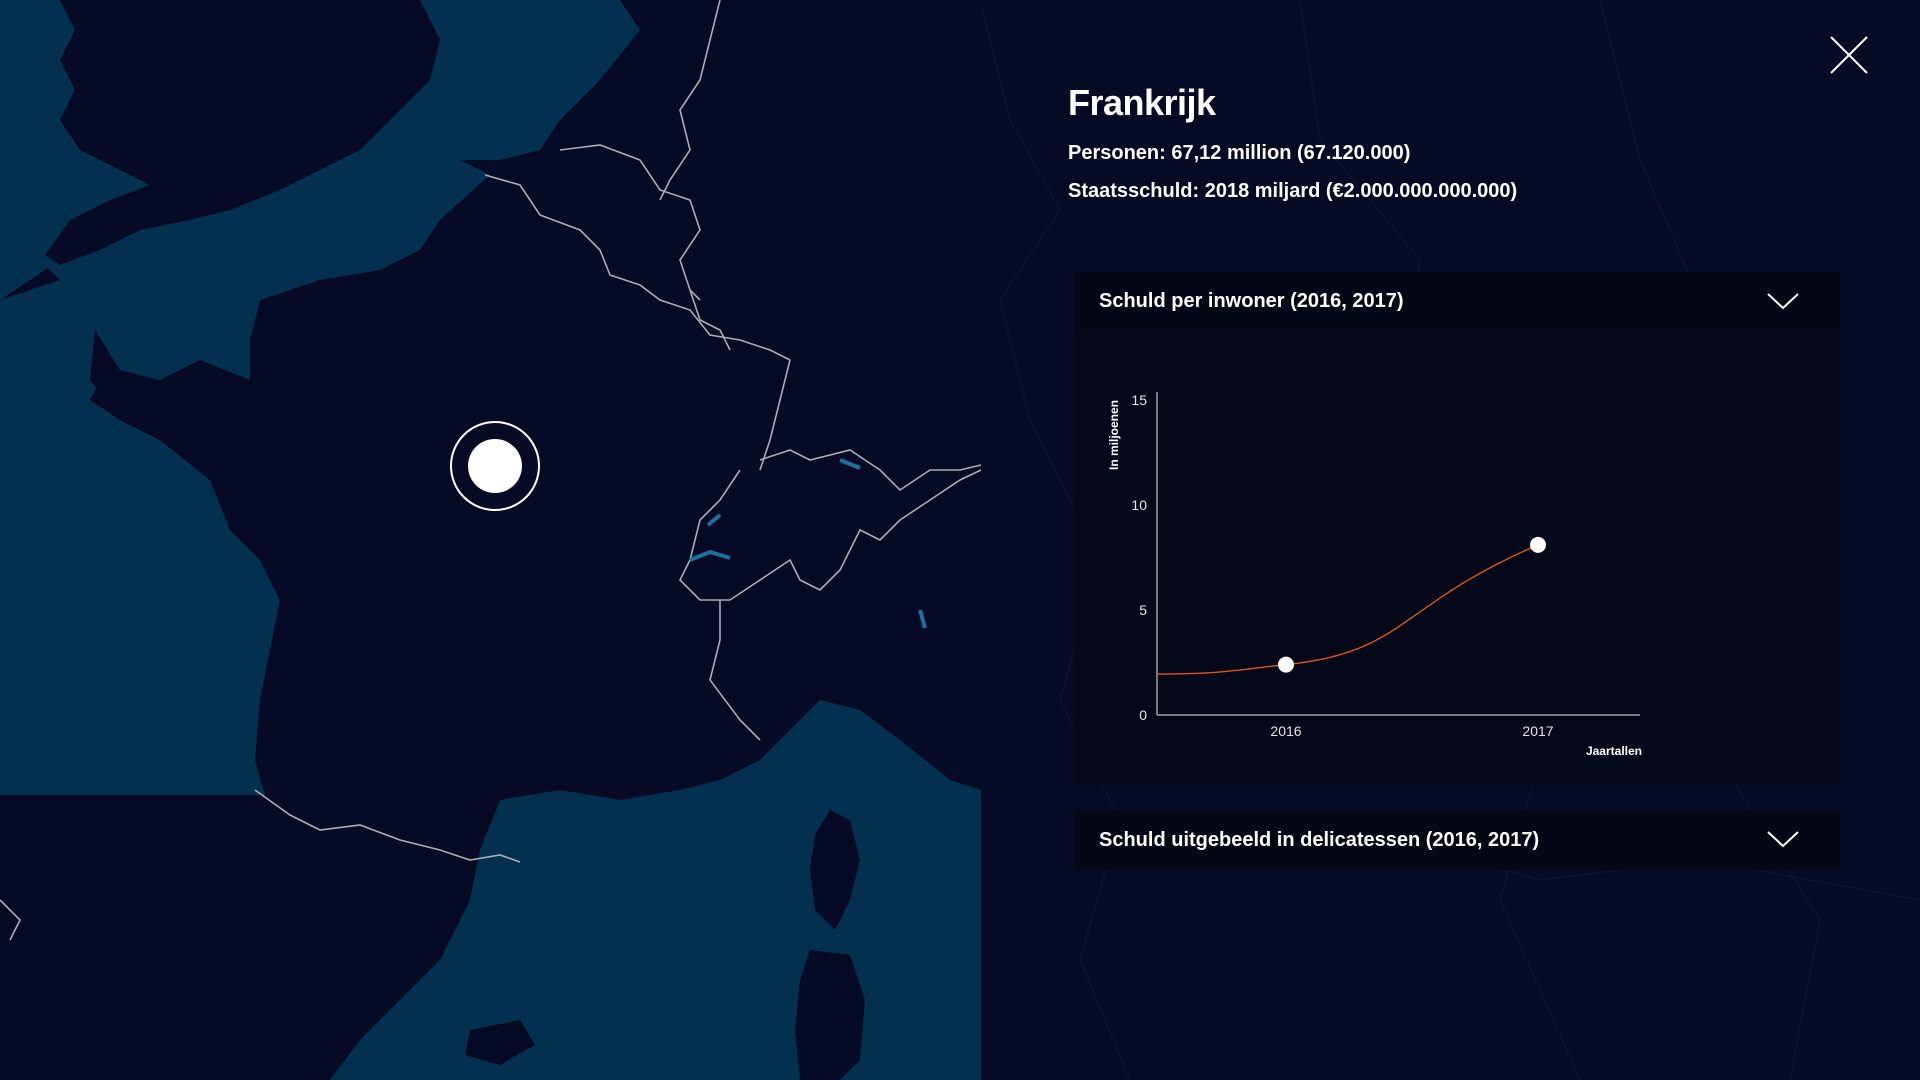 Image resolution: width=1920 pixels, height=1080 pixels. Describe the element at coordinates (850, 464) in the screenshot. I see `lake-constance` at that location.